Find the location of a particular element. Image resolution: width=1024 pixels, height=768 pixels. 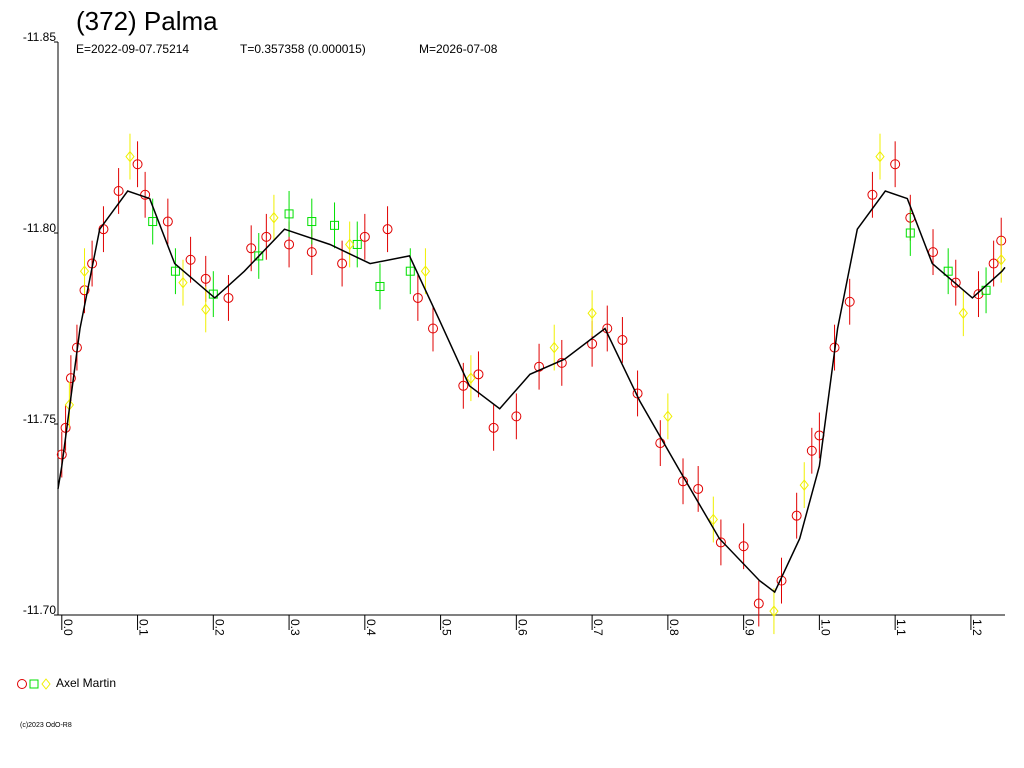

x-tick-label: 1.1 is located at coordinates (901, 627).